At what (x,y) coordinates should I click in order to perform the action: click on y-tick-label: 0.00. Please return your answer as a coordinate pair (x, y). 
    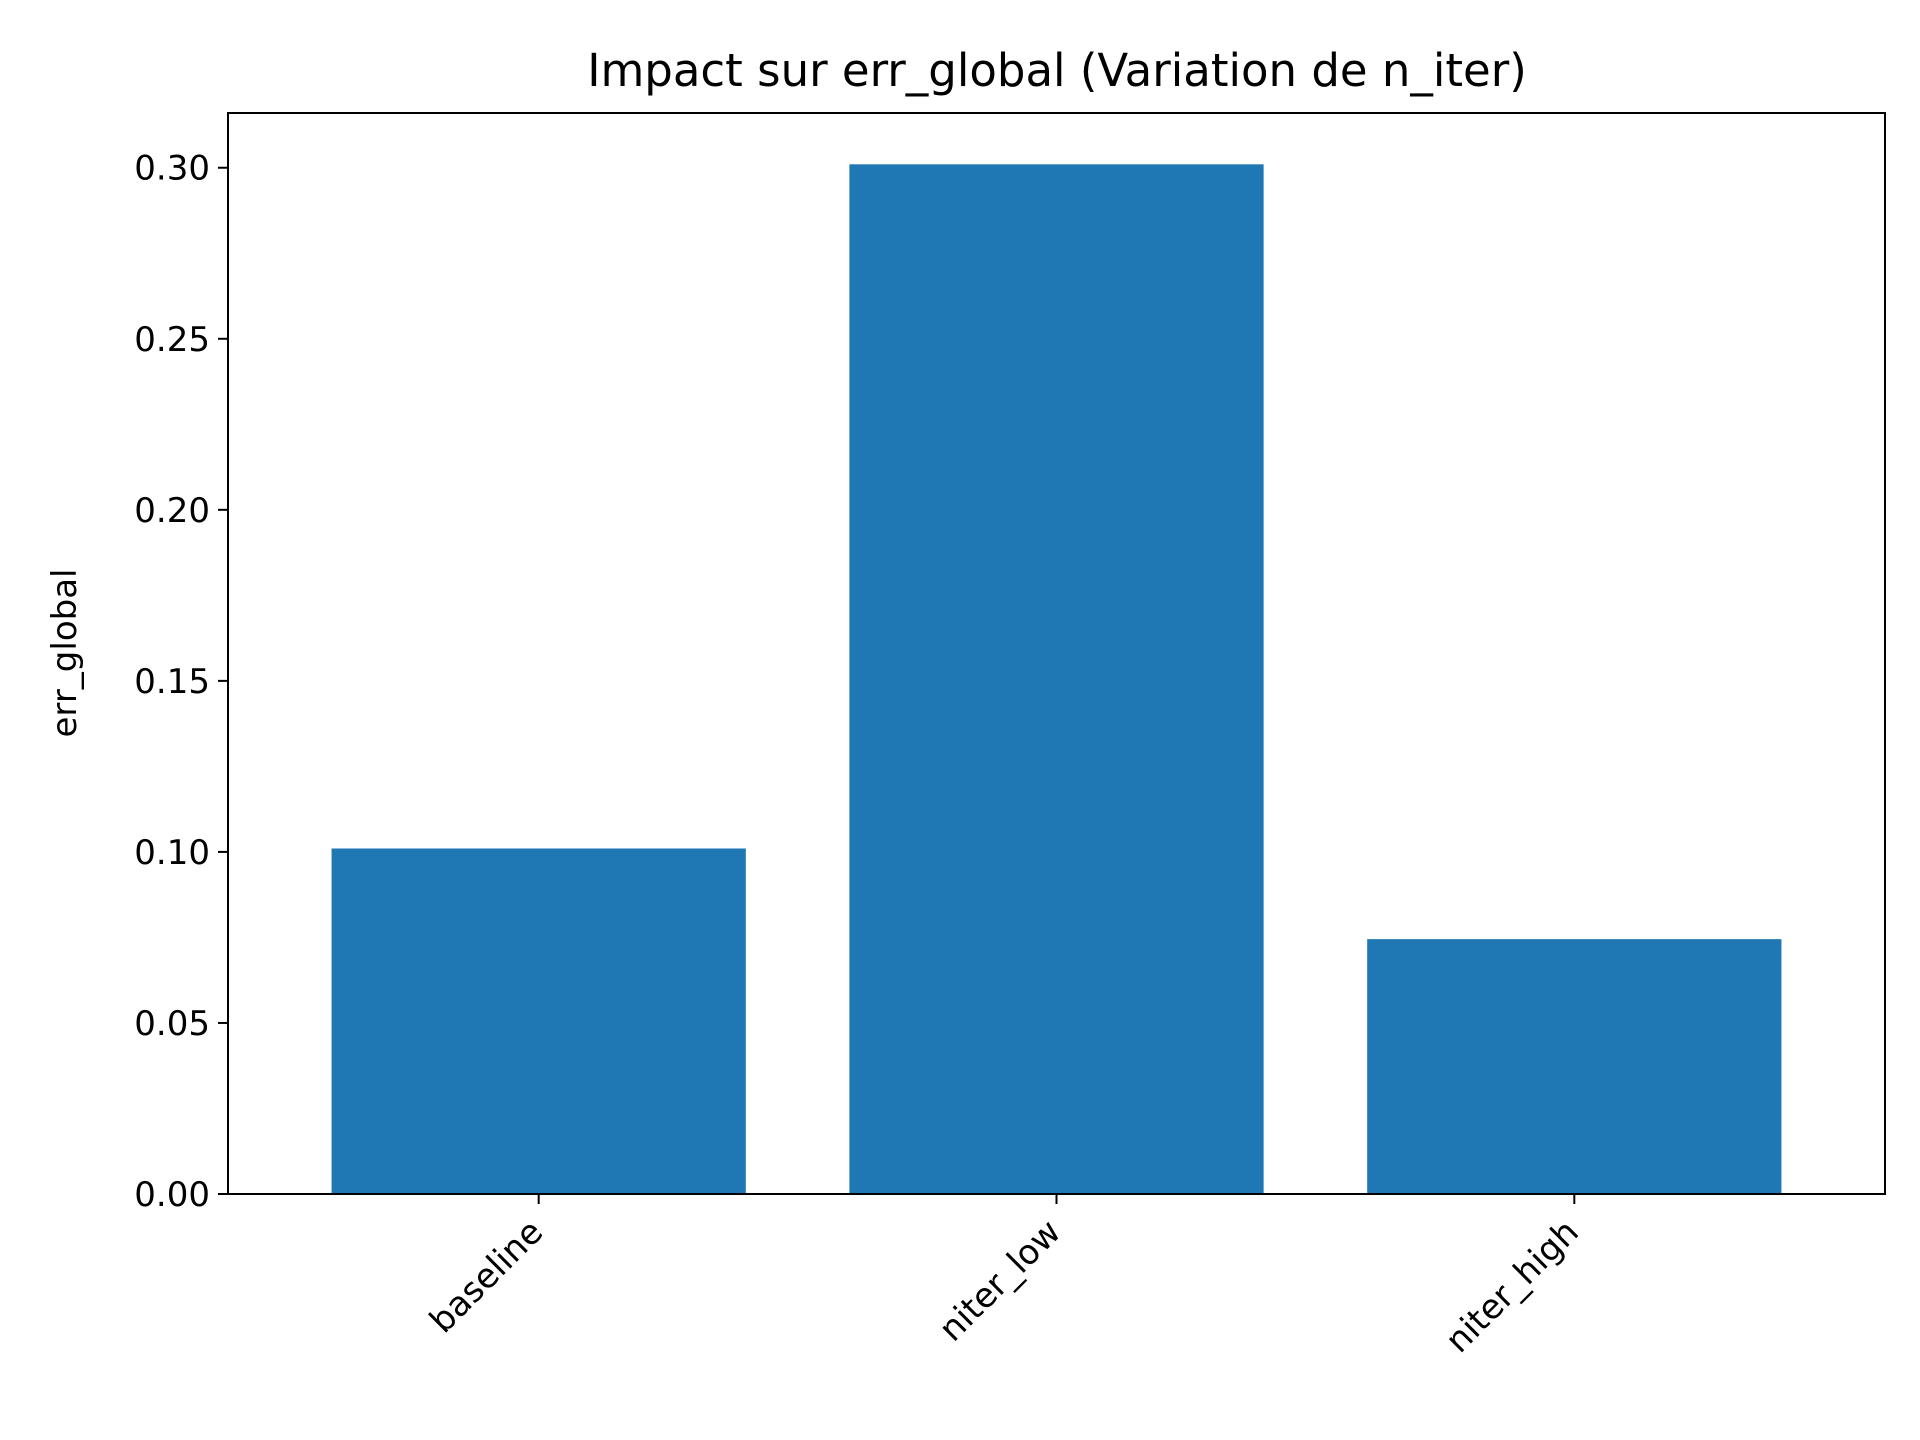
    Looking at the image, I should click on (172, 1195).